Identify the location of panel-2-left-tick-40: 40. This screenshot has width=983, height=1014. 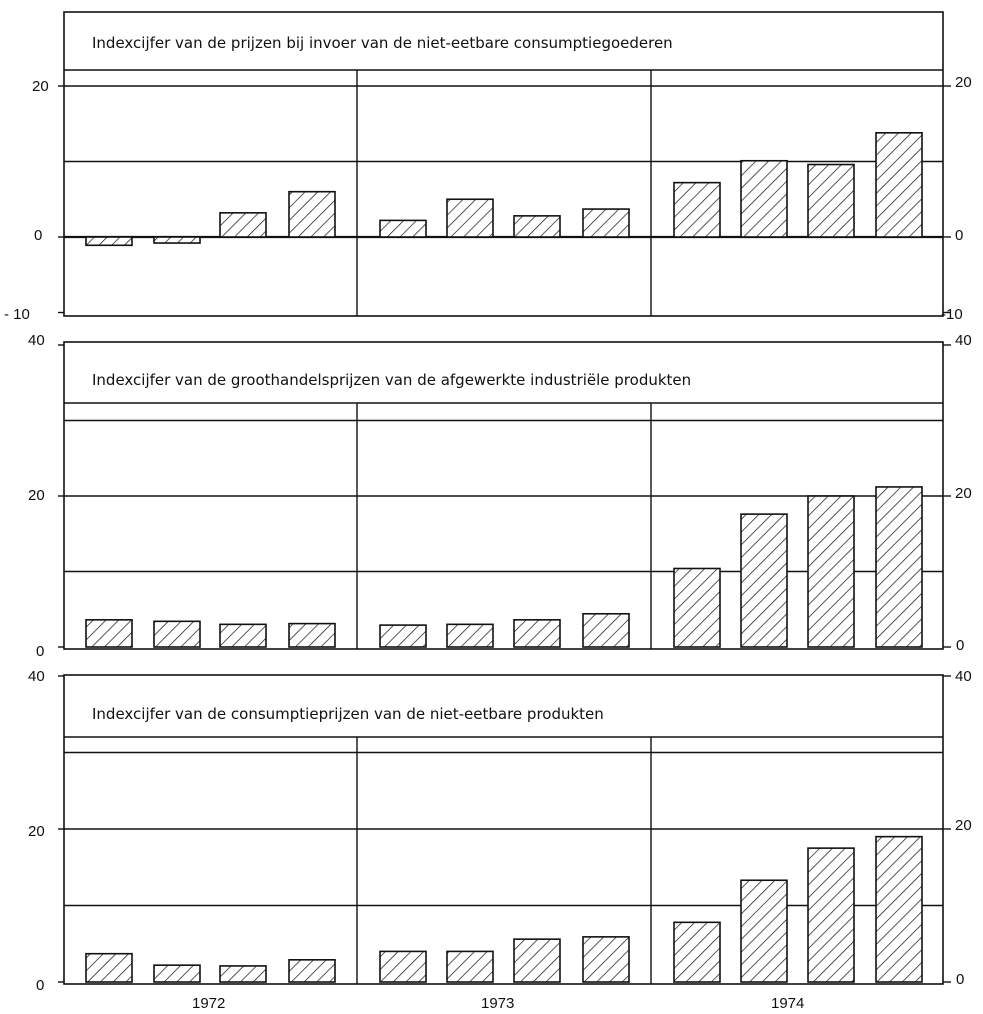
(36, 340).